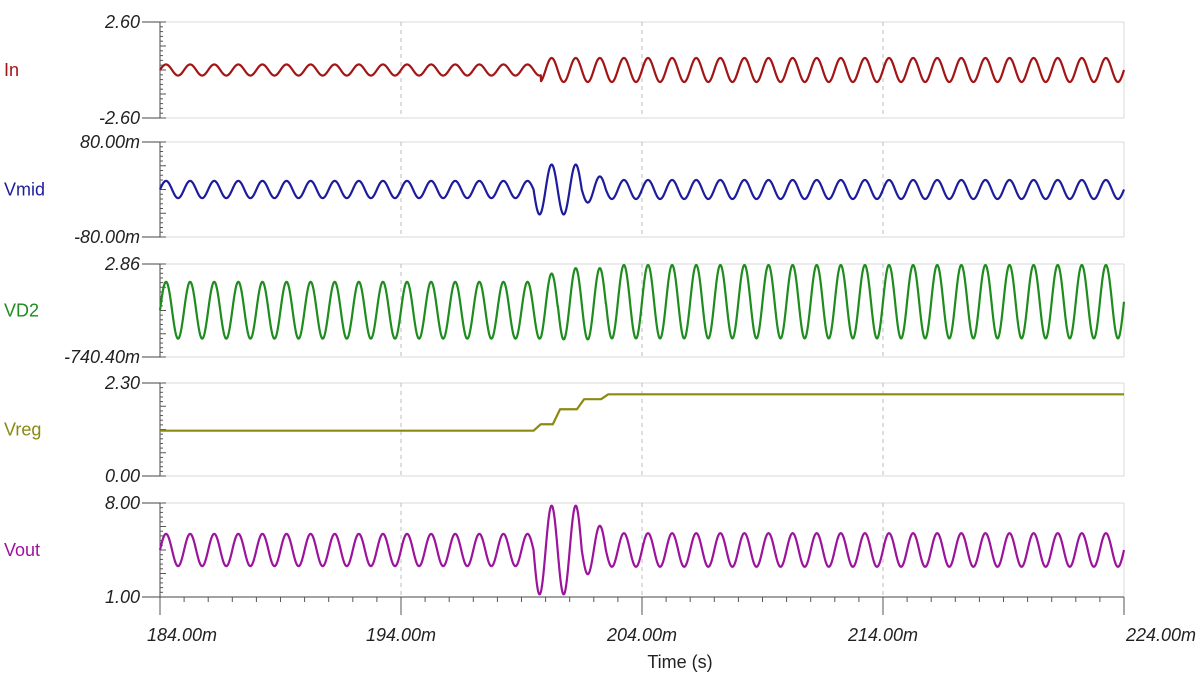  What do you see at coordinates (22, 430) in the screenshot?
I see `trace-label-vreg: Vreg` at bounding box center [22, 430].